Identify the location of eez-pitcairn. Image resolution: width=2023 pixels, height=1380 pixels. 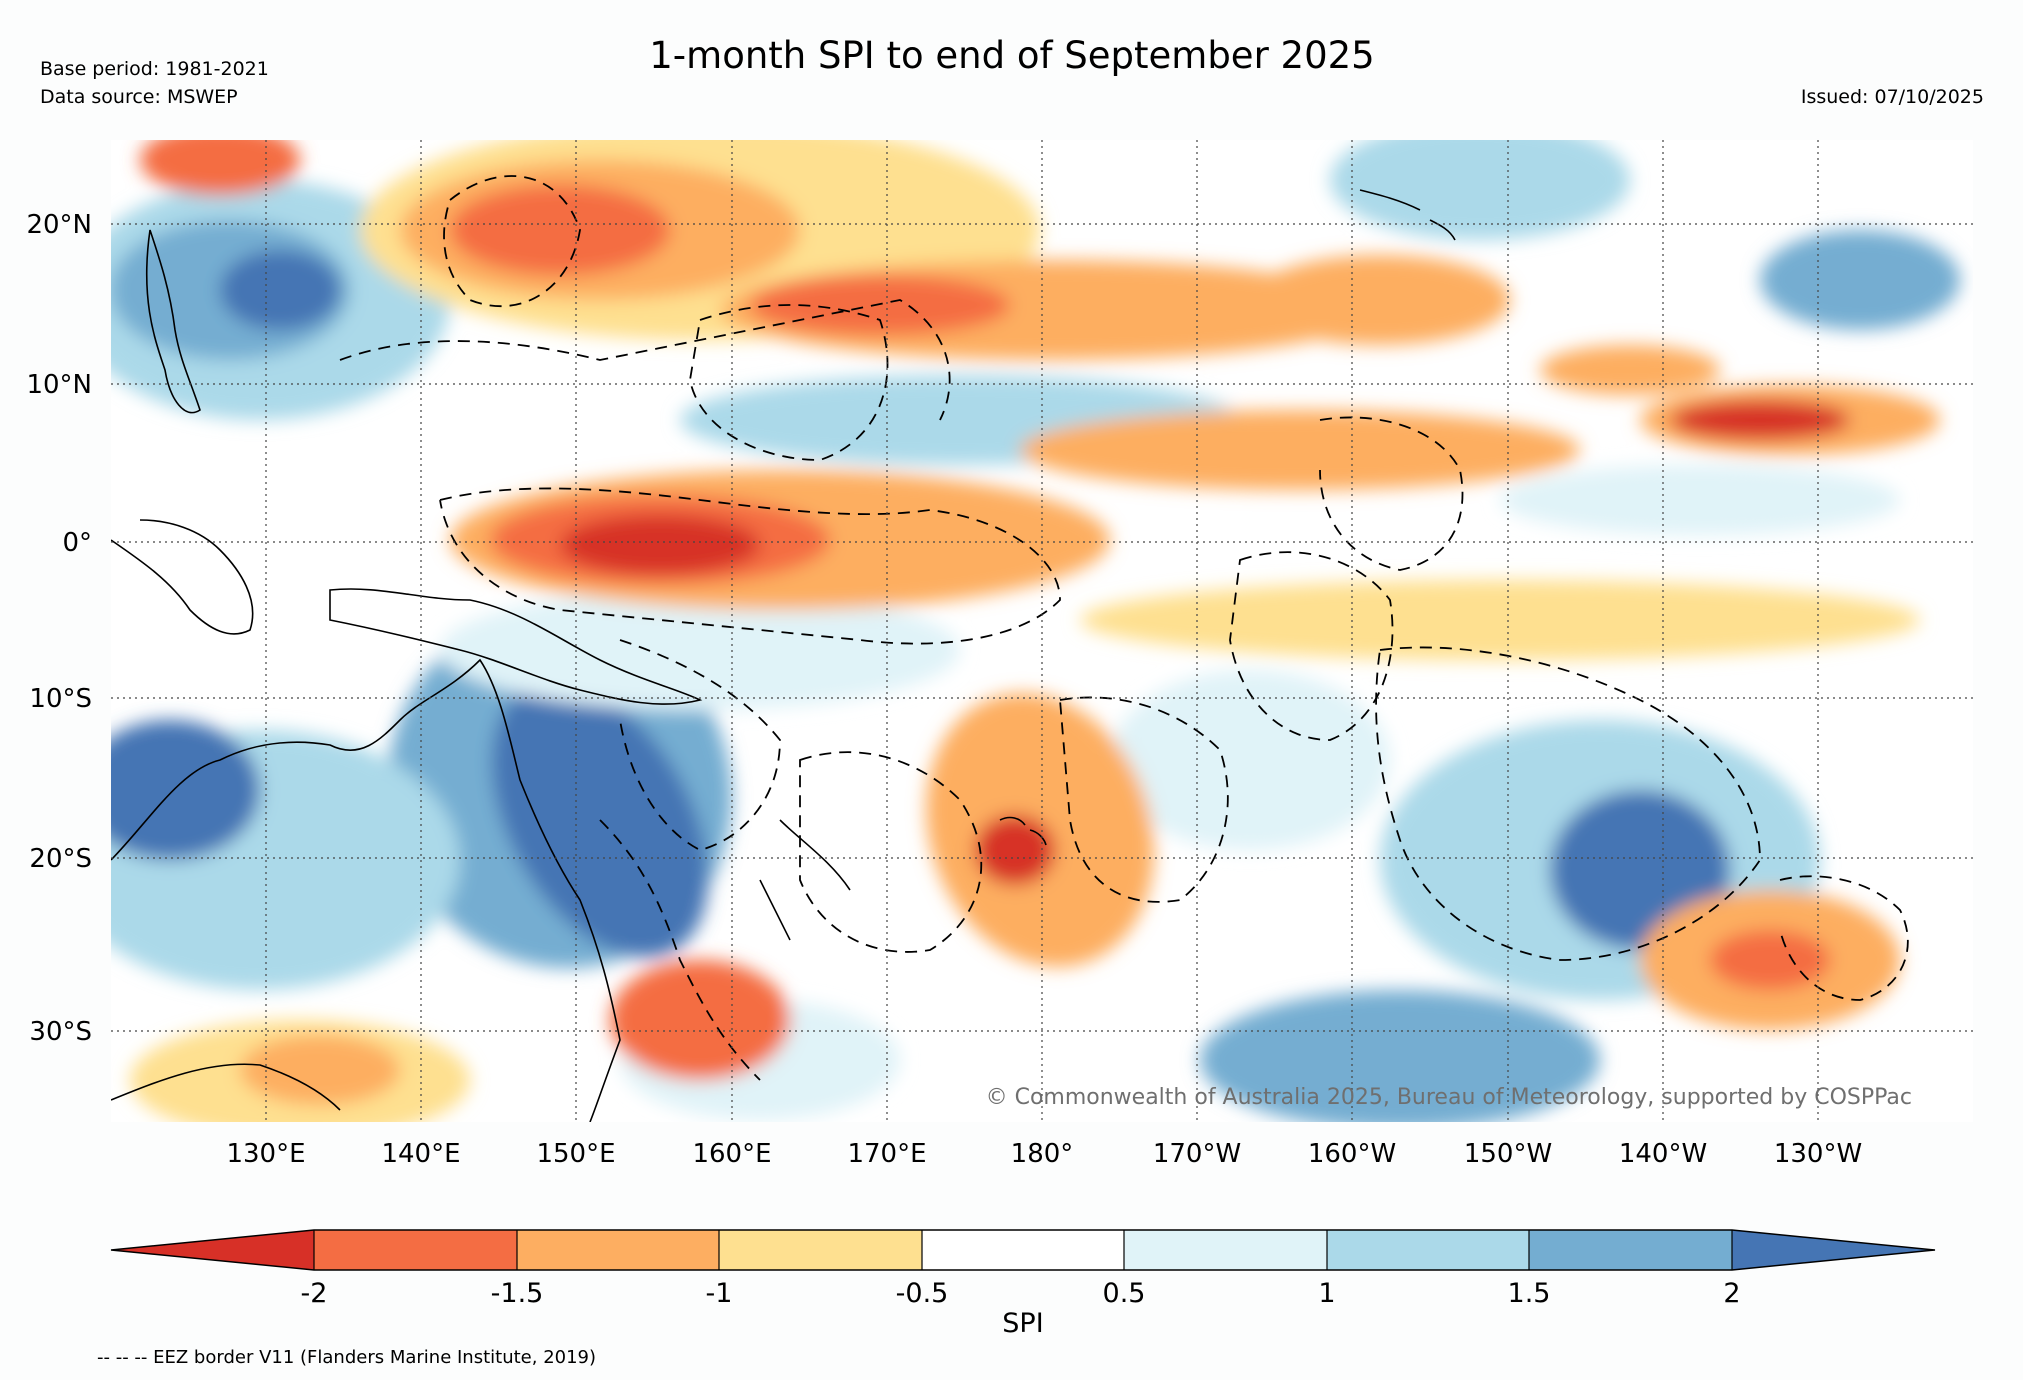
(1844, 938).